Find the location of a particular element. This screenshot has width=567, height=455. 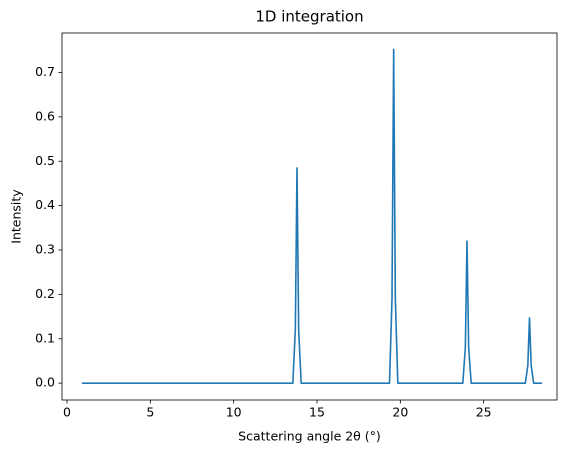

x-tick-label: 25 is located at coordinates (484, 412).